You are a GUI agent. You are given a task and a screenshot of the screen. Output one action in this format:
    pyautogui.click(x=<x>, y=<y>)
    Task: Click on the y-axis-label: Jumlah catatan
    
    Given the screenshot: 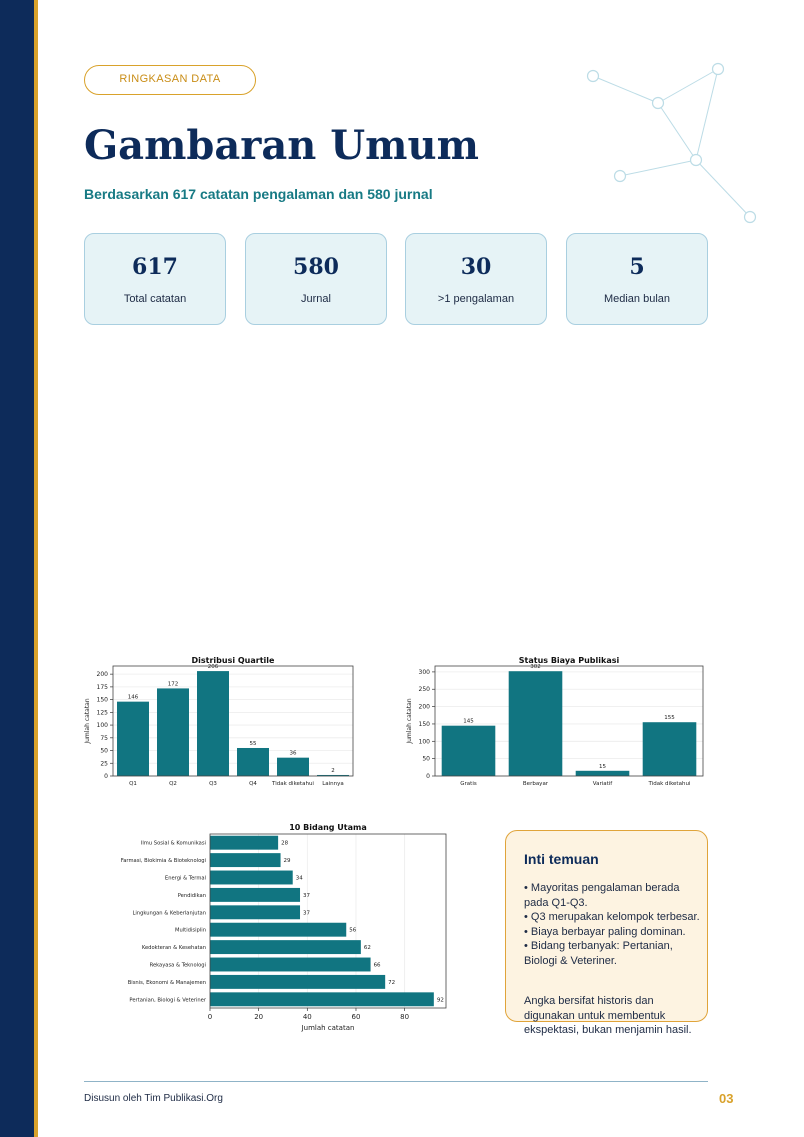 What is the action you would take?
    pyautogui.click(x=409, y=721)
    